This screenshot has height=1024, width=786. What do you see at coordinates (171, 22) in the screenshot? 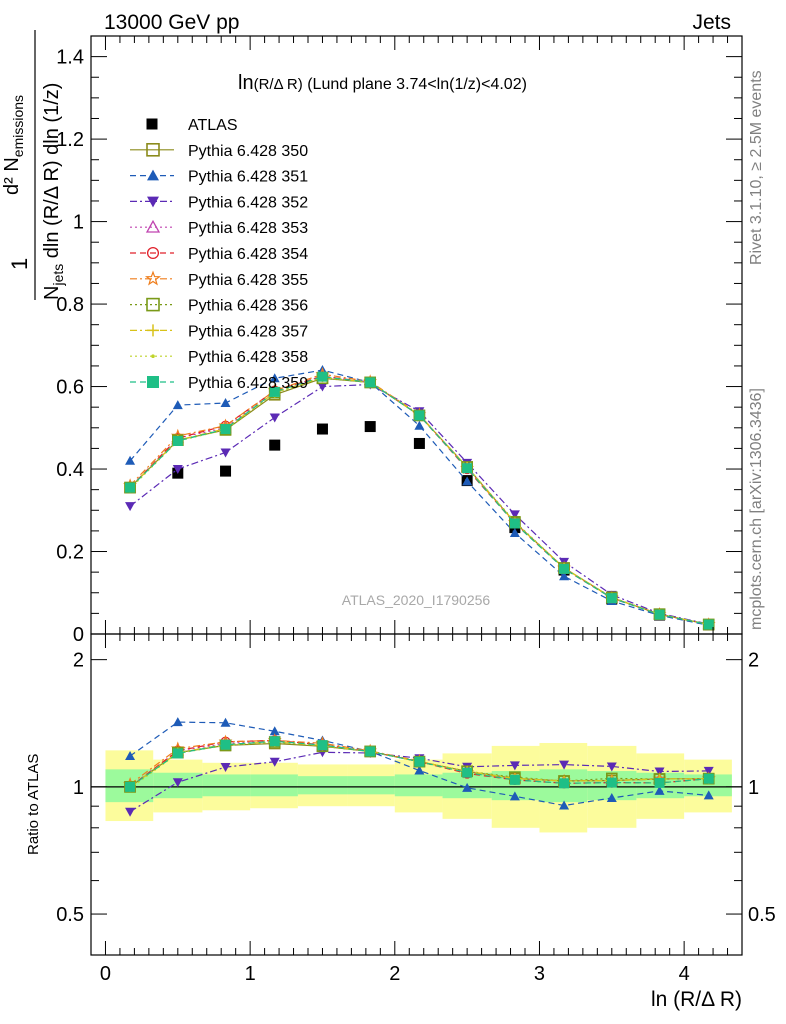
I see `header-left: 13000 GeV pp` at bounding box center [171, 22].